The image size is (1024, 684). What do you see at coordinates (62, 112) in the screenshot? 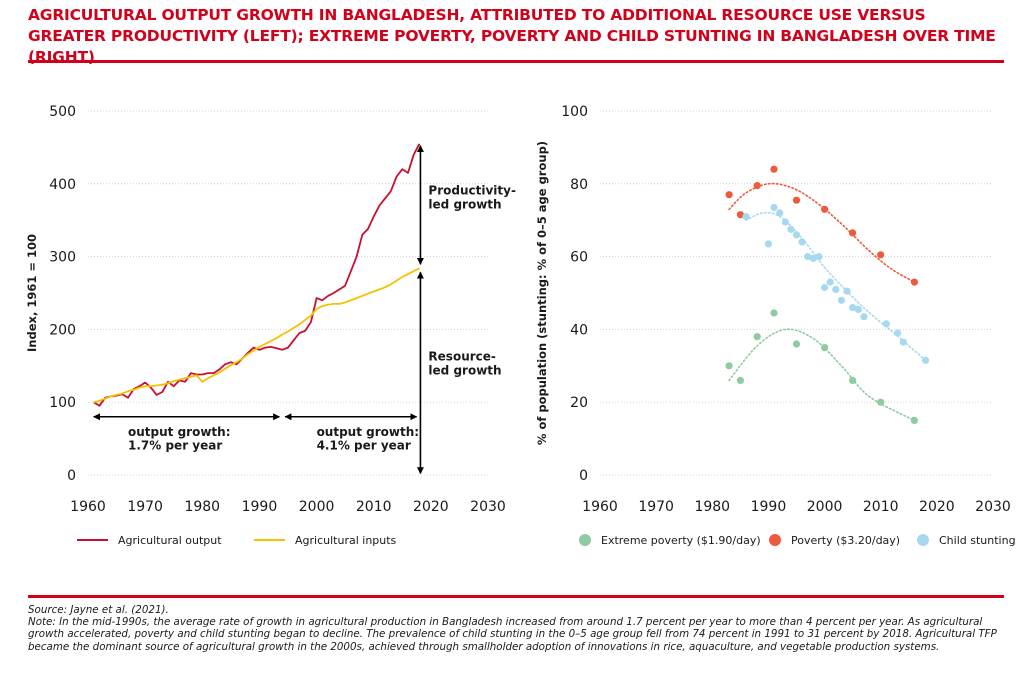
I see `y-tick-label: 500` at bounding box center [62, 112].